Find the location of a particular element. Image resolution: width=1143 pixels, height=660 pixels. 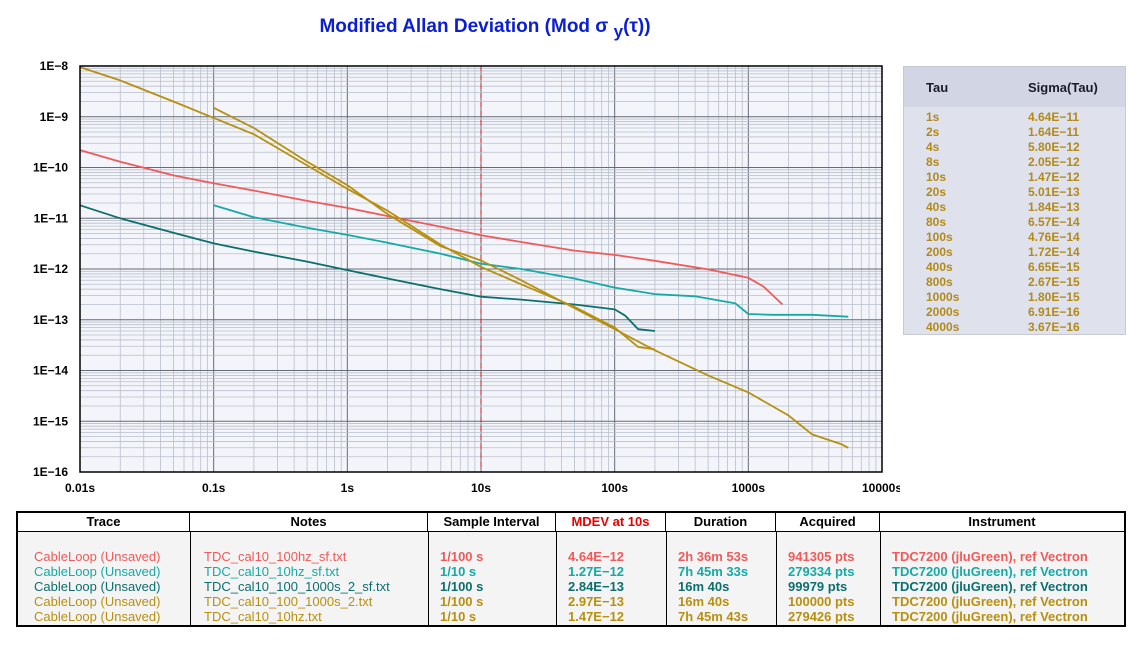

y-tick-label: 1E−8 is located at coordinates (54, 66).